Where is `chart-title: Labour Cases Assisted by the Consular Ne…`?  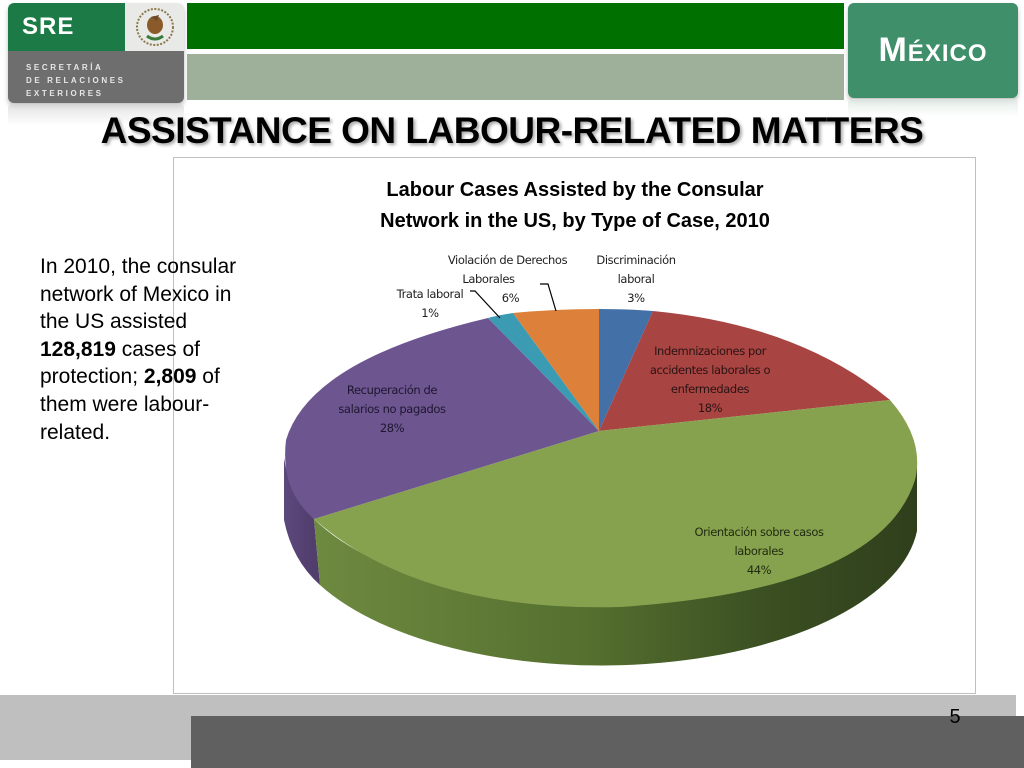
chart-title: Labour Cases Assisted by the Consular Ne… is located at coordinates (575, 206).